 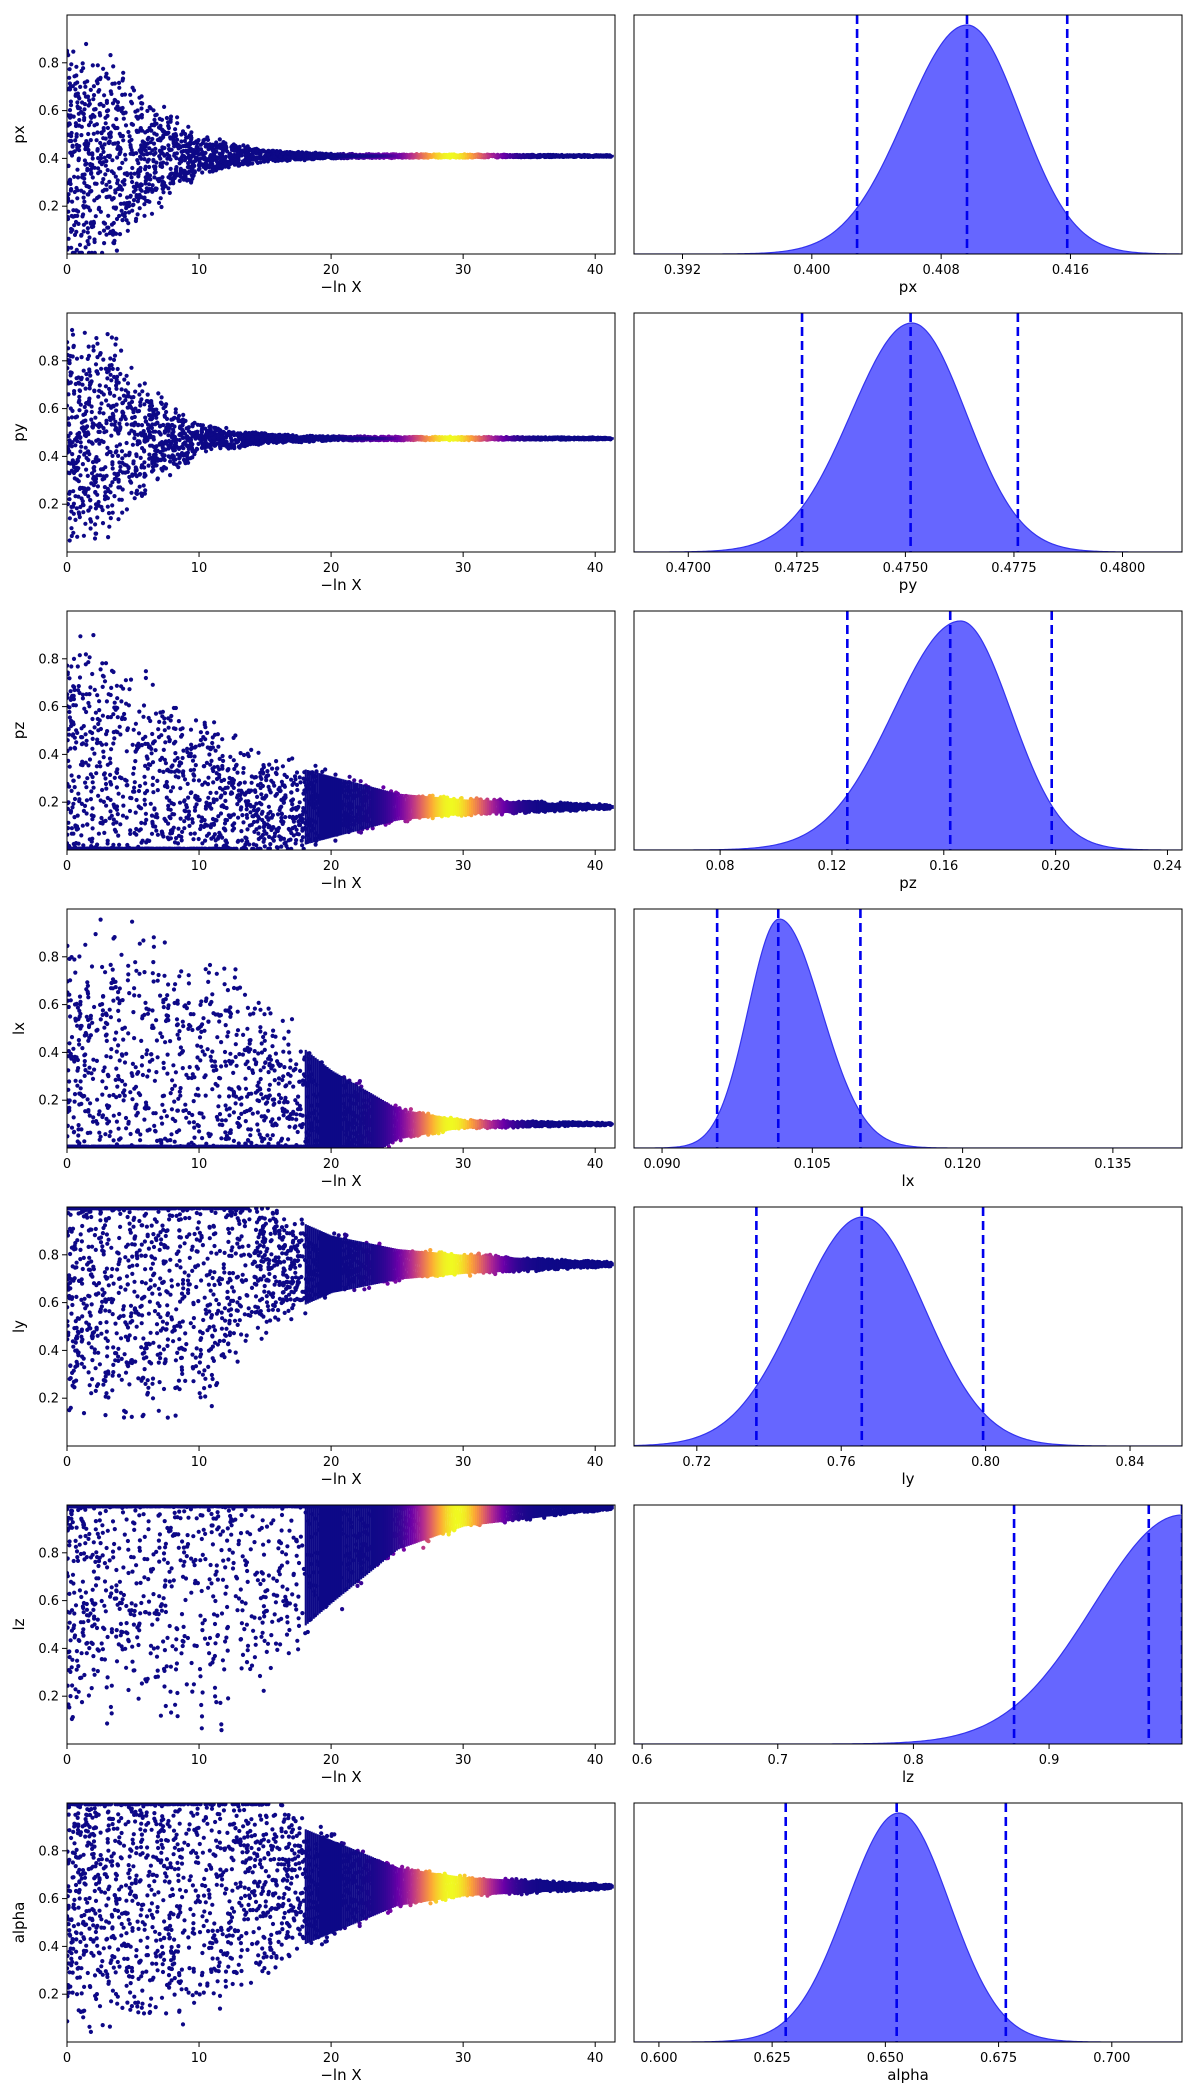 What do you see at coordinates (67, 270) in the screenshot?
I see `x-tick-label: 0` at bounding box center [67, 270].